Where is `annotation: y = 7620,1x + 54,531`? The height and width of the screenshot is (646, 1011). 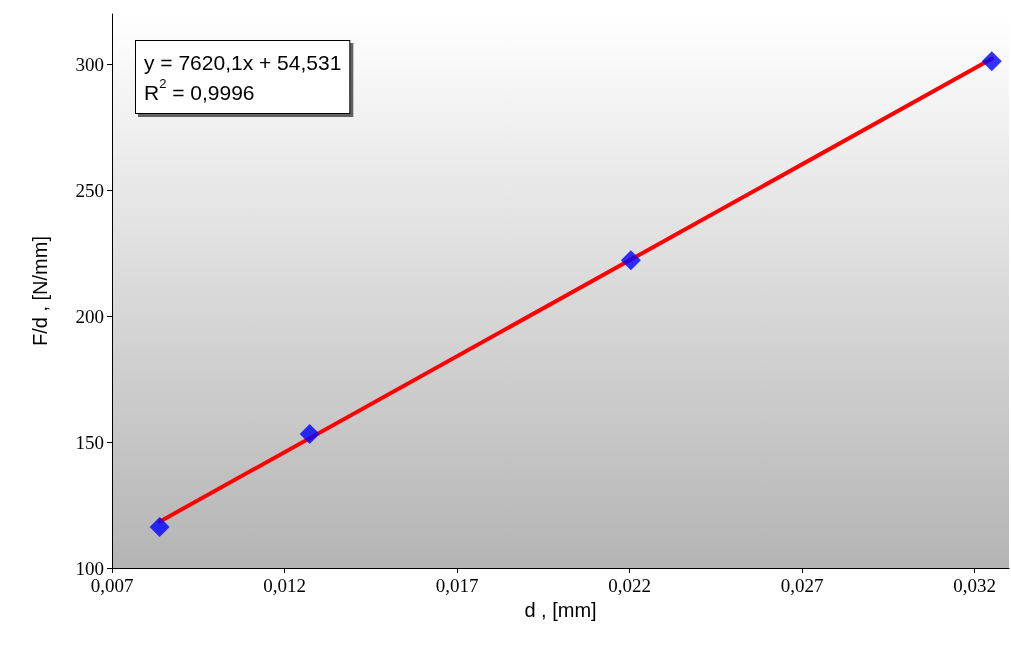 annotation: y = 7620,1x + 54,531 is located at coordinates (243, 62).